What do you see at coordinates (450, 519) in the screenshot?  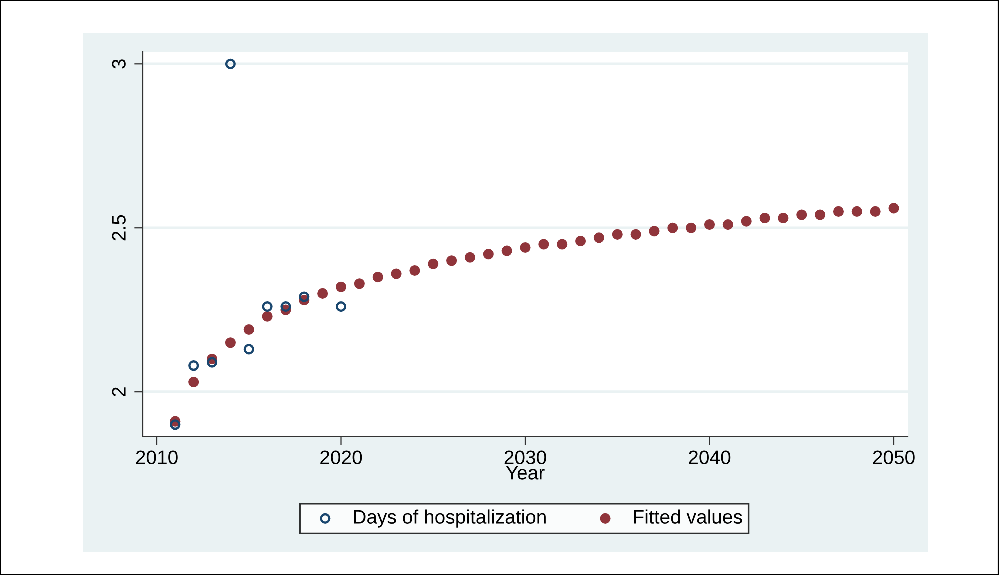 I see `legend-label: Days of hospitalization` at bounding box center [450, 519].